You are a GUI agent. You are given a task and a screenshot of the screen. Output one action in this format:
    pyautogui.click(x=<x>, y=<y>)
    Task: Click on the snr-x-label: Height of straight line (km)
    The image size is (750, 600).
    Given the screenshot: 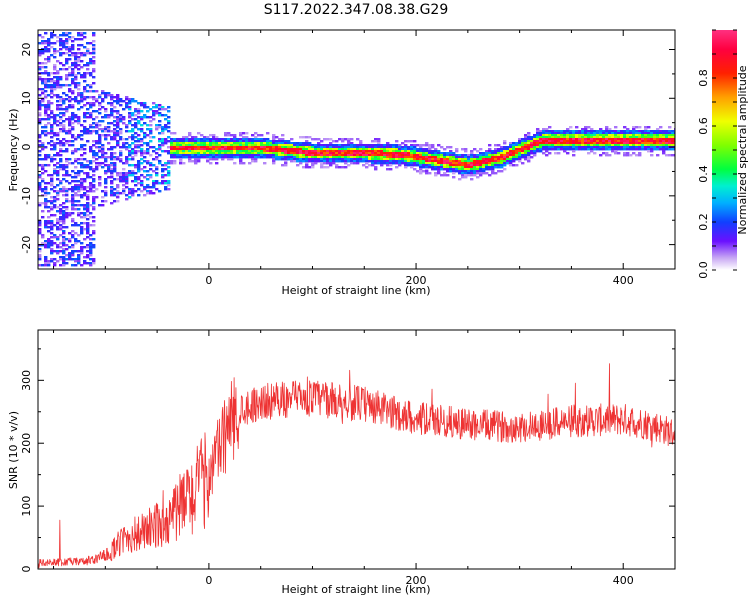 What is the action you would take?
    pyautogui.click(x=355, y=589)
    